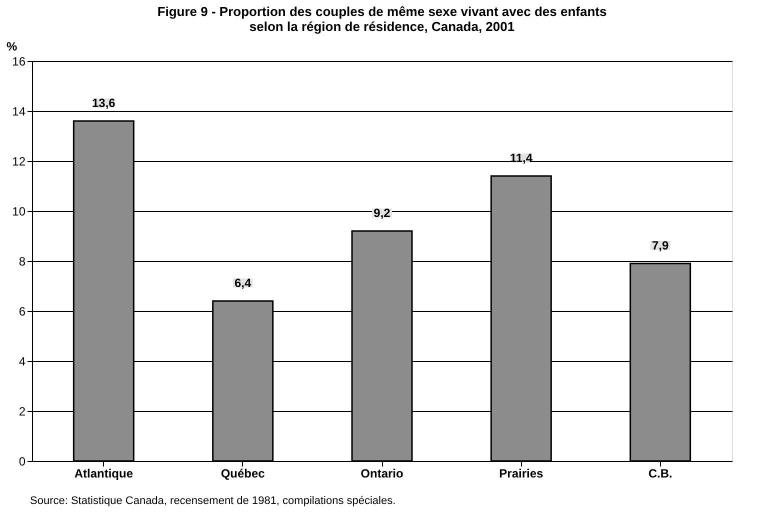 The height and width of the screenshot is (529, 758). What do you see at coordinates (660, 473) in the screenshot?
I see `x-tick-label: C.B.` at bounding box center [660, 473].